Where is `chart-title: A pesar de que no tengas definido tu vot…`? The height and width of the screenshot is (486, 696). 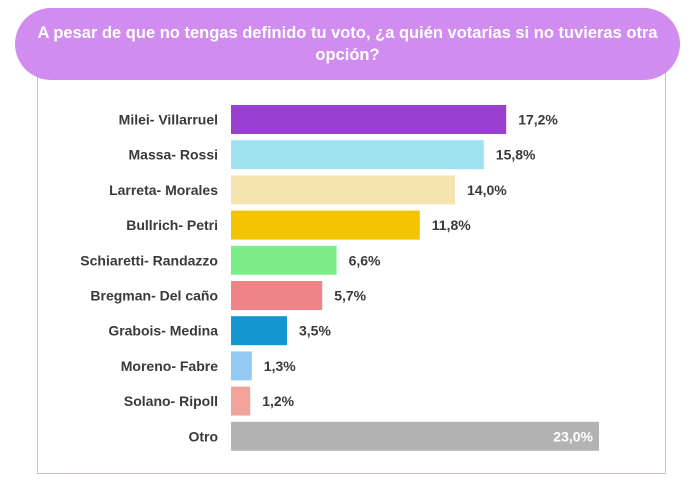 chart-title: A pesar de que no tengas definido tu vot… is located at coordinates (347, 44).